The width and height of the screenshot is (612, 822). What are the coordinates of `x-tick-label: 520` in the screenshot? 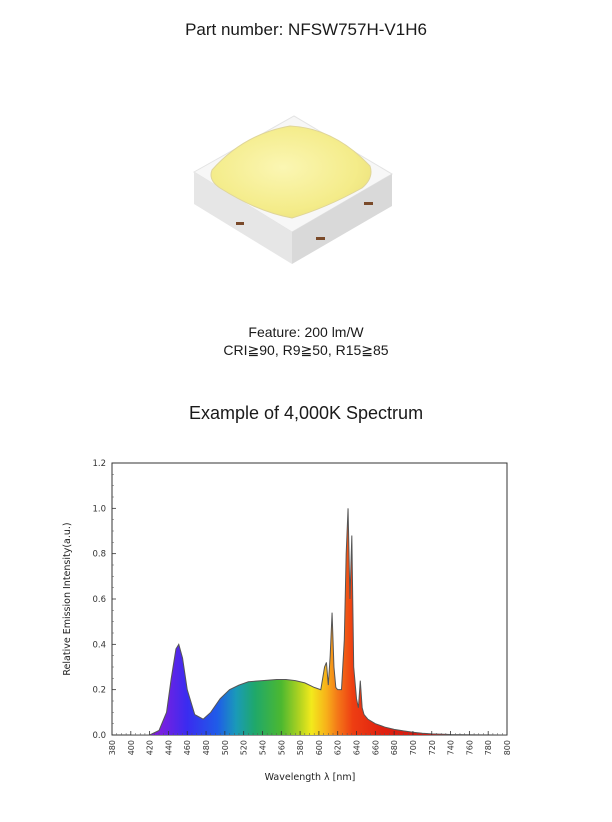 It's located at (244, 747).